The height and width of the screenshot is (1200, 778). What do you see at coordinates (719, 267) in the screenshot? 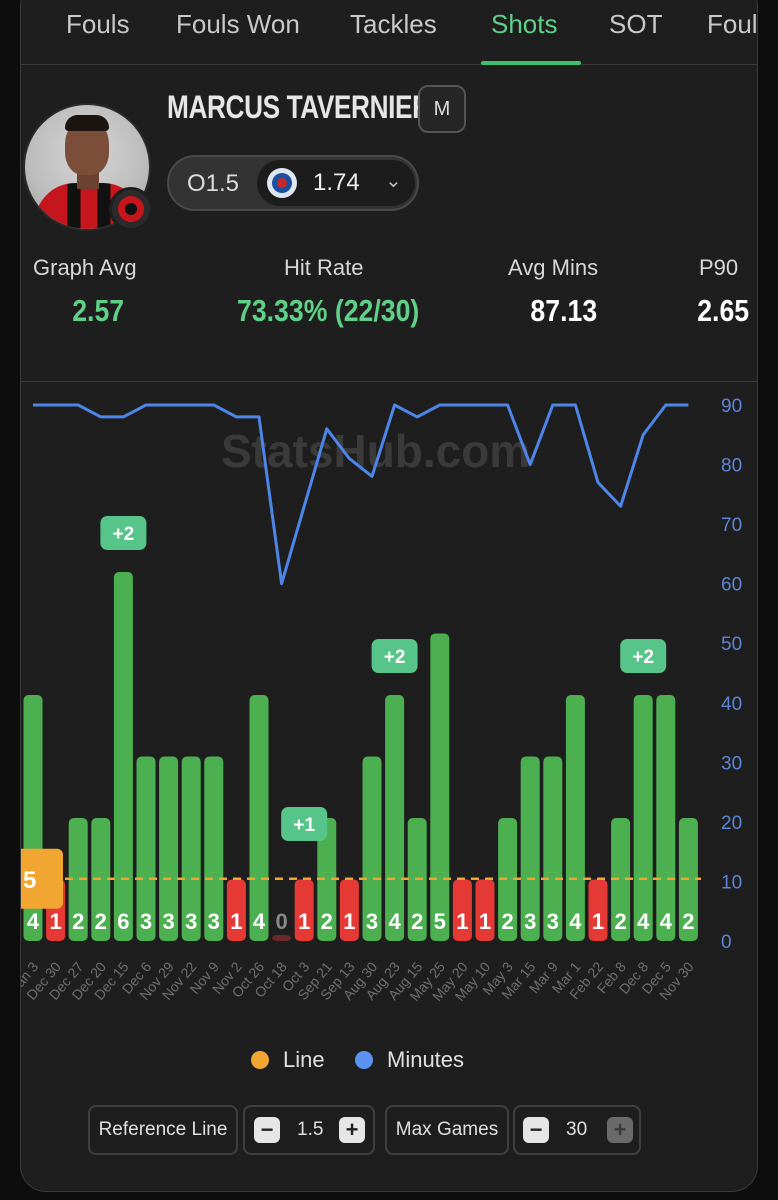
I see `p90-label: P90` at bounding box center [719, 267].